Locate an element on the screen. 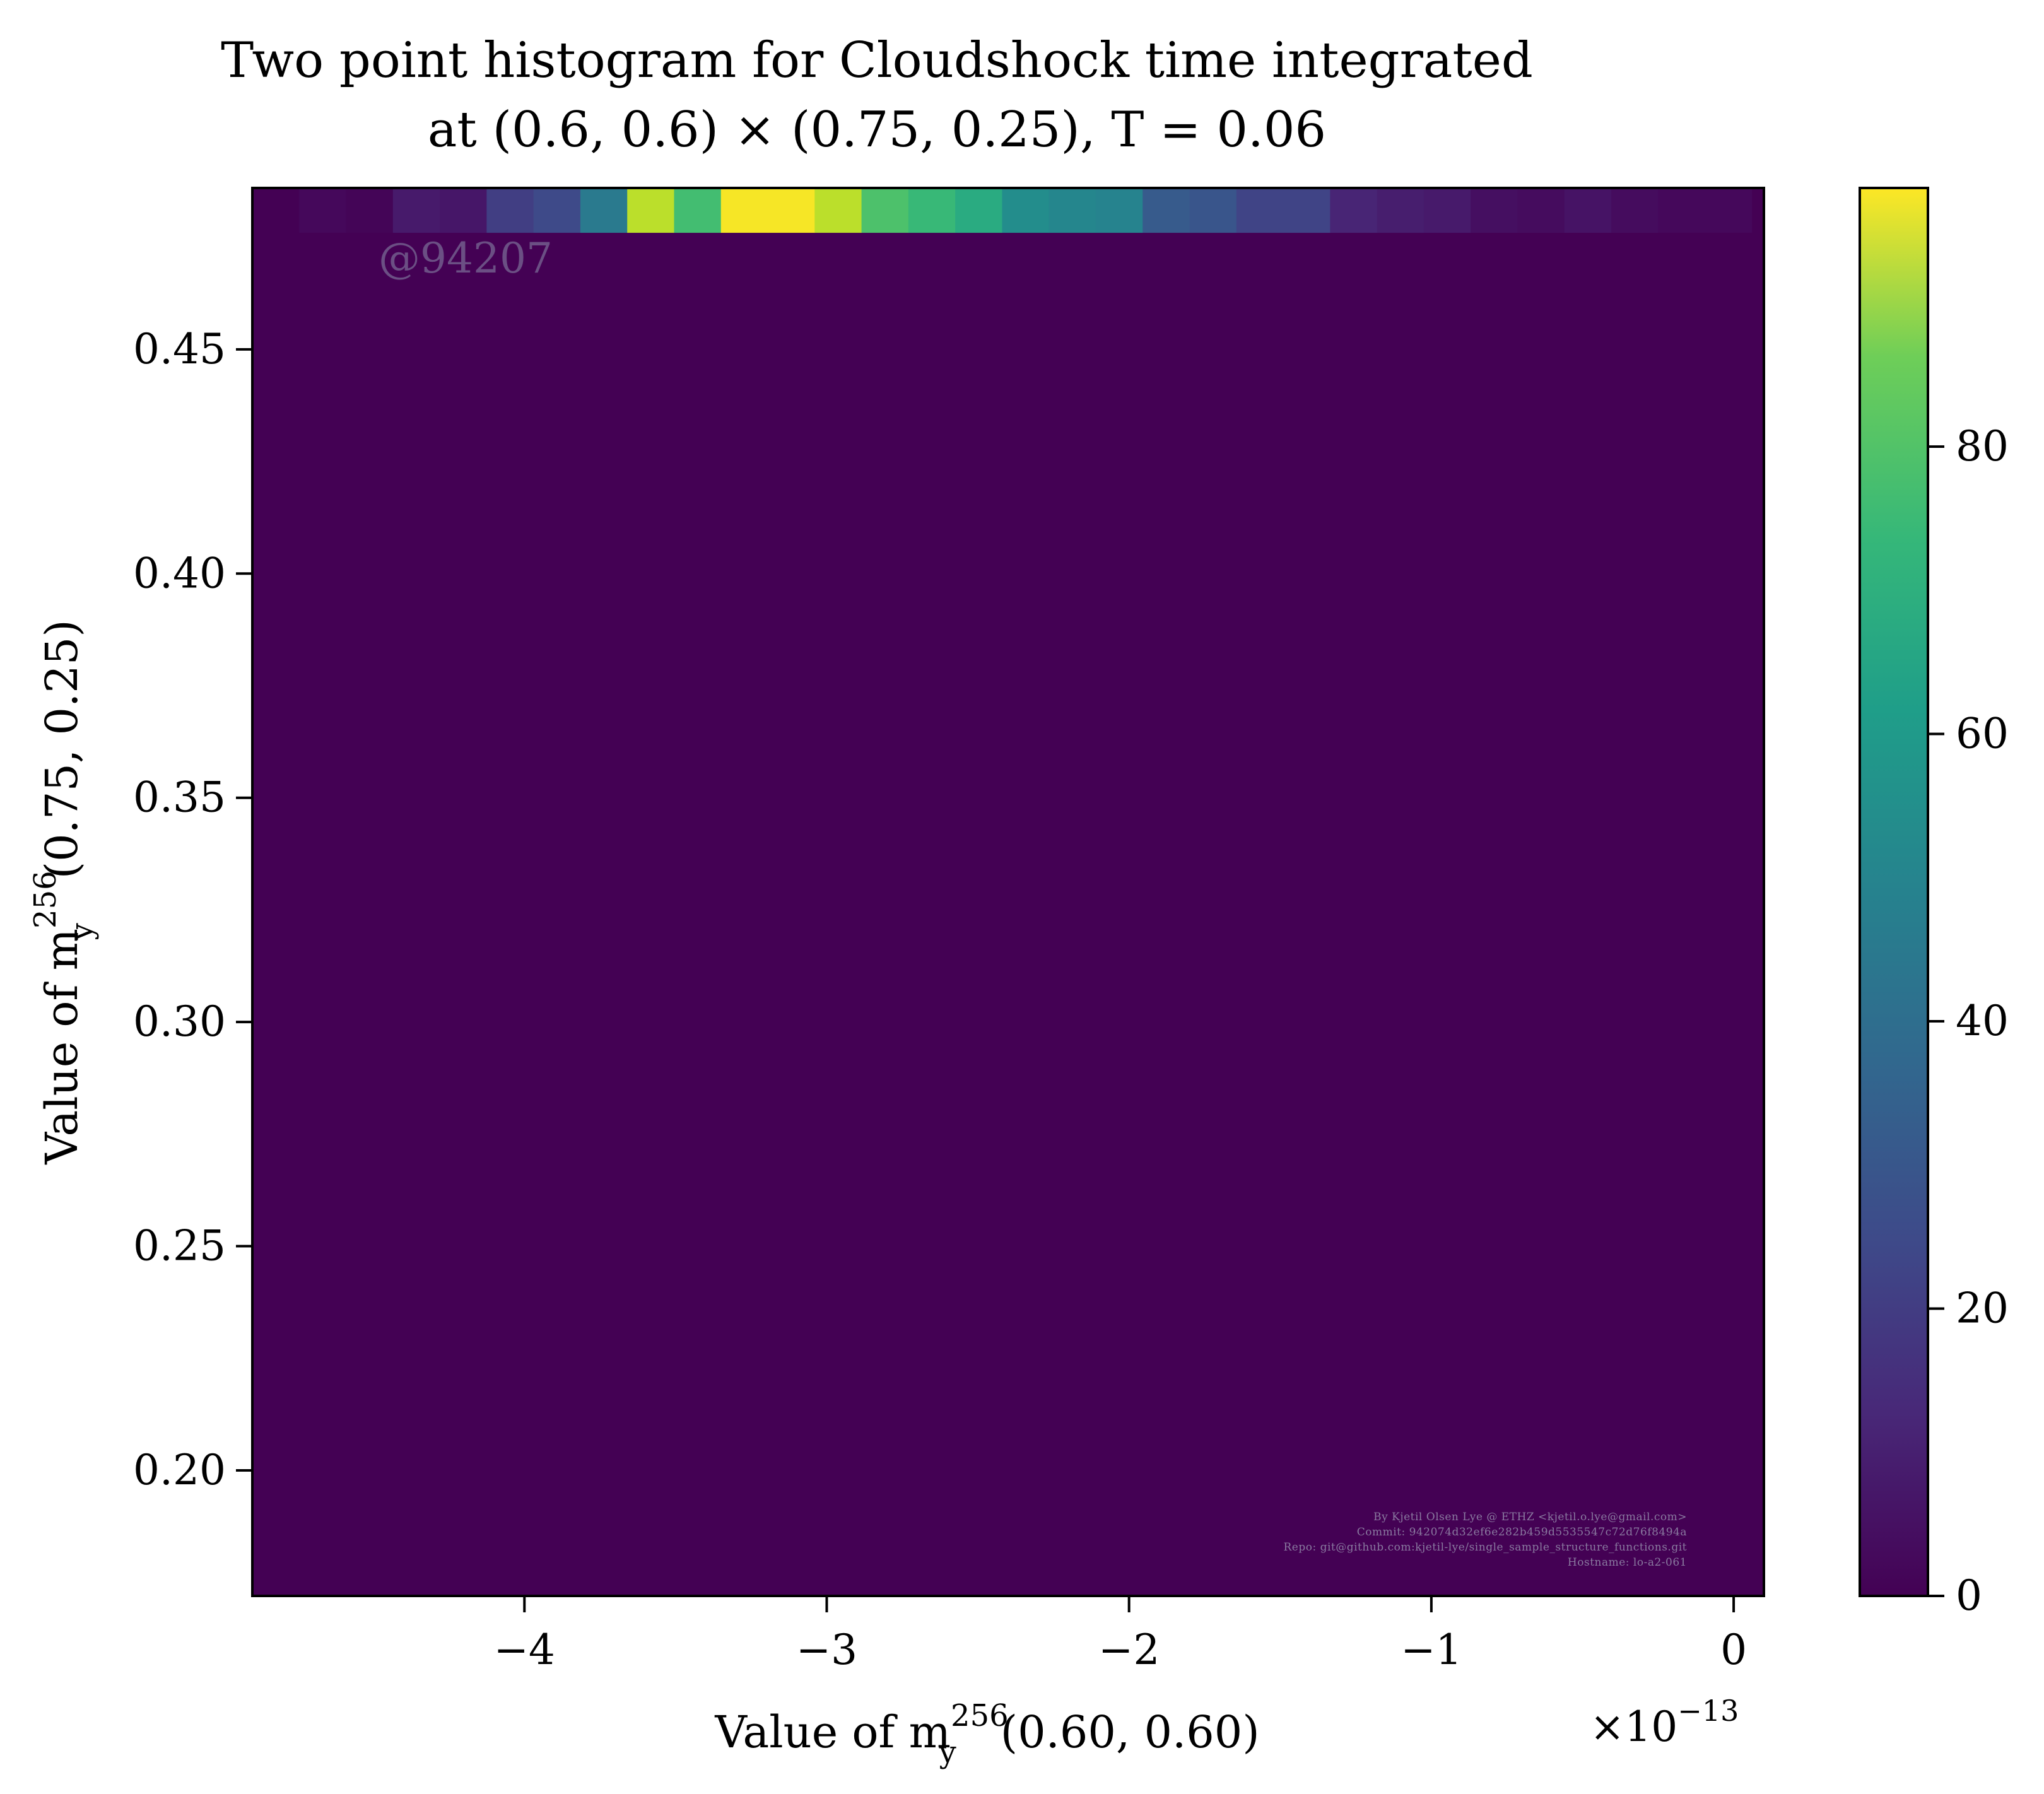 The image size is (2044, 1794). y-axis-label: Value of m256y (0.75, 0.25) is located at coordinates (64, 891).